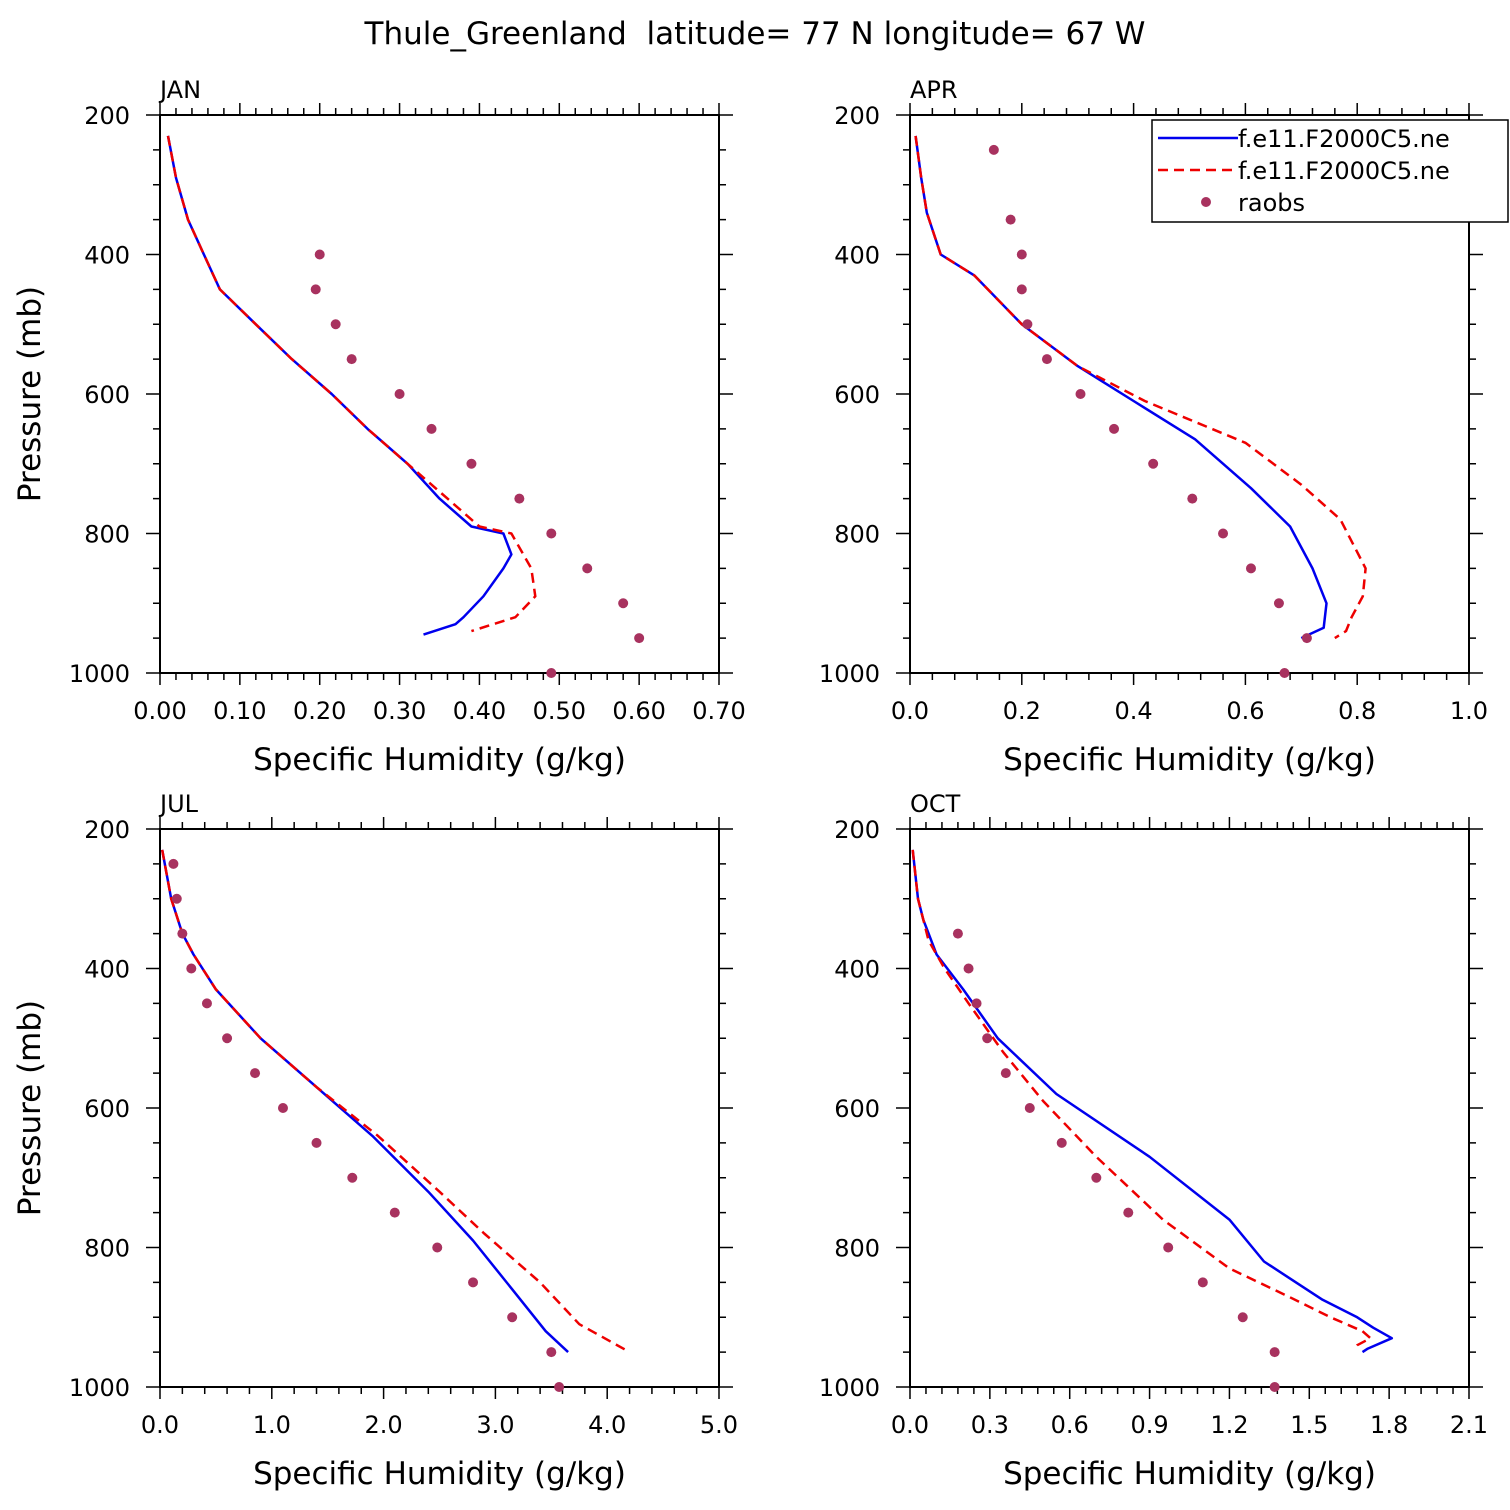 This screenshot has width=1510, height=1510. What do you see at coordinates (1357, 711) in the screenshot?
I see `x-tick-label: 0.8` at bounding box center [1357, 711].